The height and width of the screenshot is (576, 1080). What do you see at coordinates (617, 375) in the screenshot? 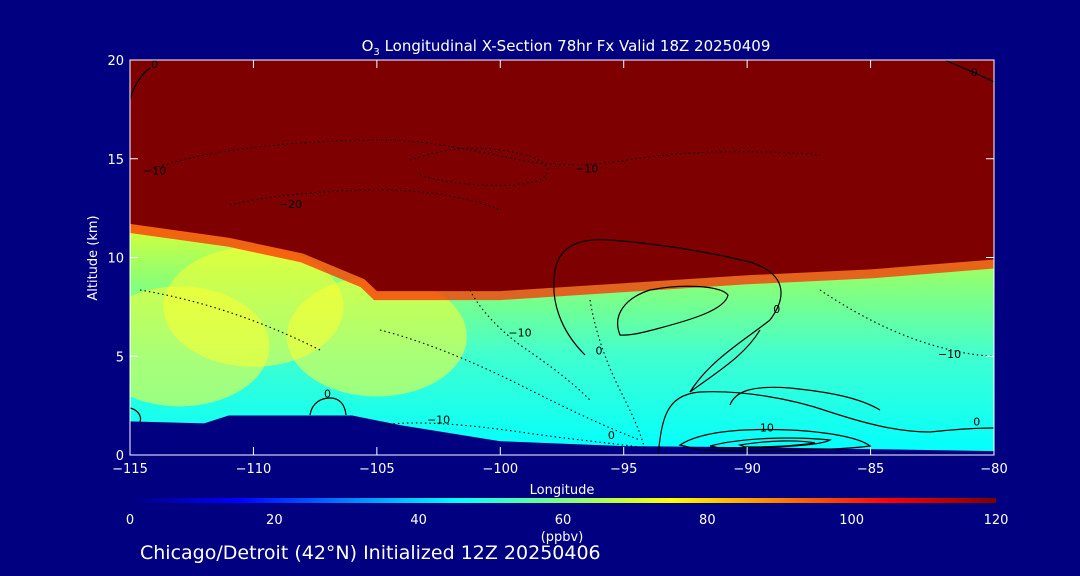
I see `contour-dotted-vert` at bounding box center [617, 375].